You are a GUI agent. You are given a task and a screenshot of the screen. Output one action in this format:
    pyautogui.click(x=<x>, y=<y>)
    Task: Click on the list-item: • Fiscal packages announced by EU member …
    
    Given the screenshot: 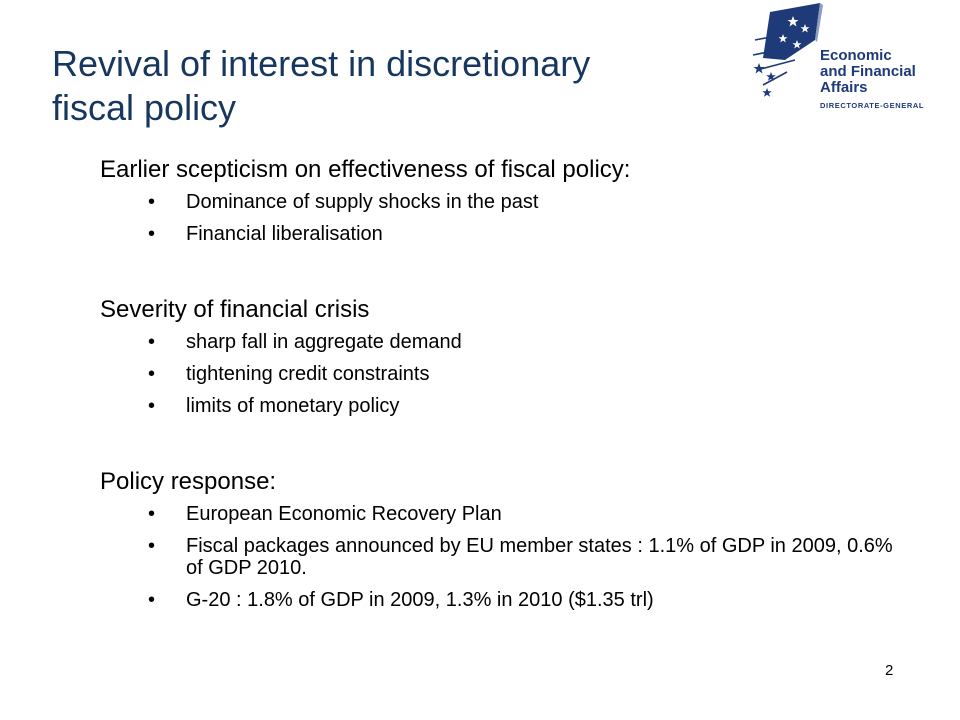 What is the action you would take?
    pyautogui.click(x=500, y=557)
    